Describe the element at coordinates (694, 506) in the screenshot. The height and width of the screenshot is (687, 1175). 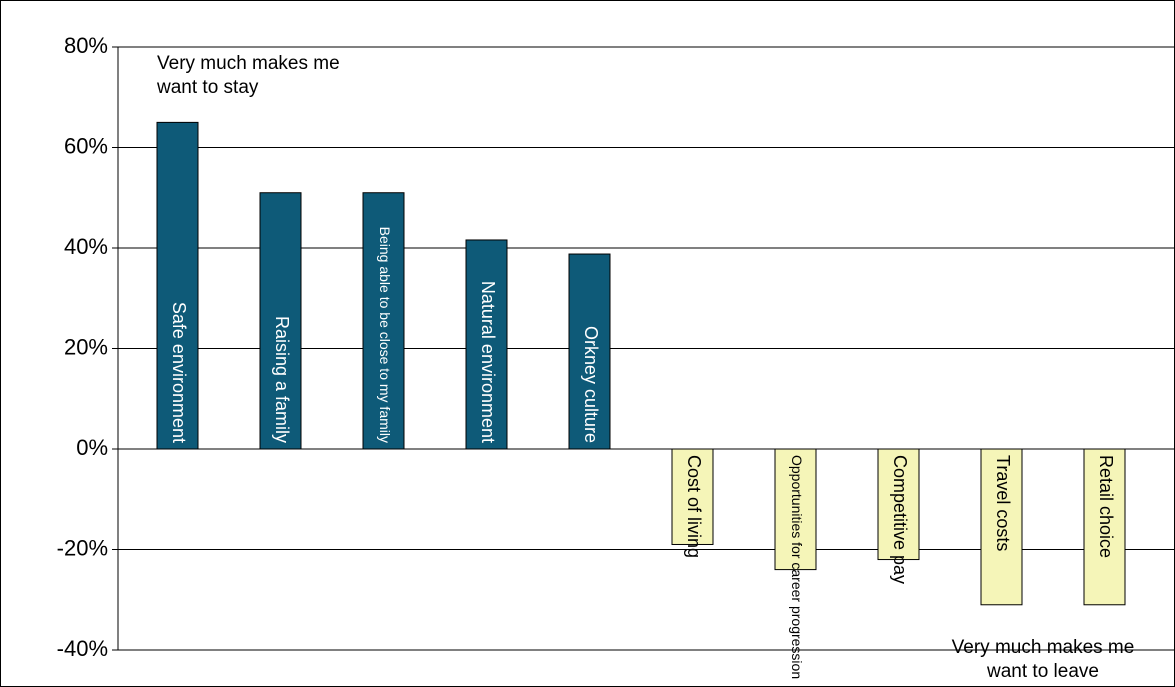
I see `bar-label: Cost of living` at that location.